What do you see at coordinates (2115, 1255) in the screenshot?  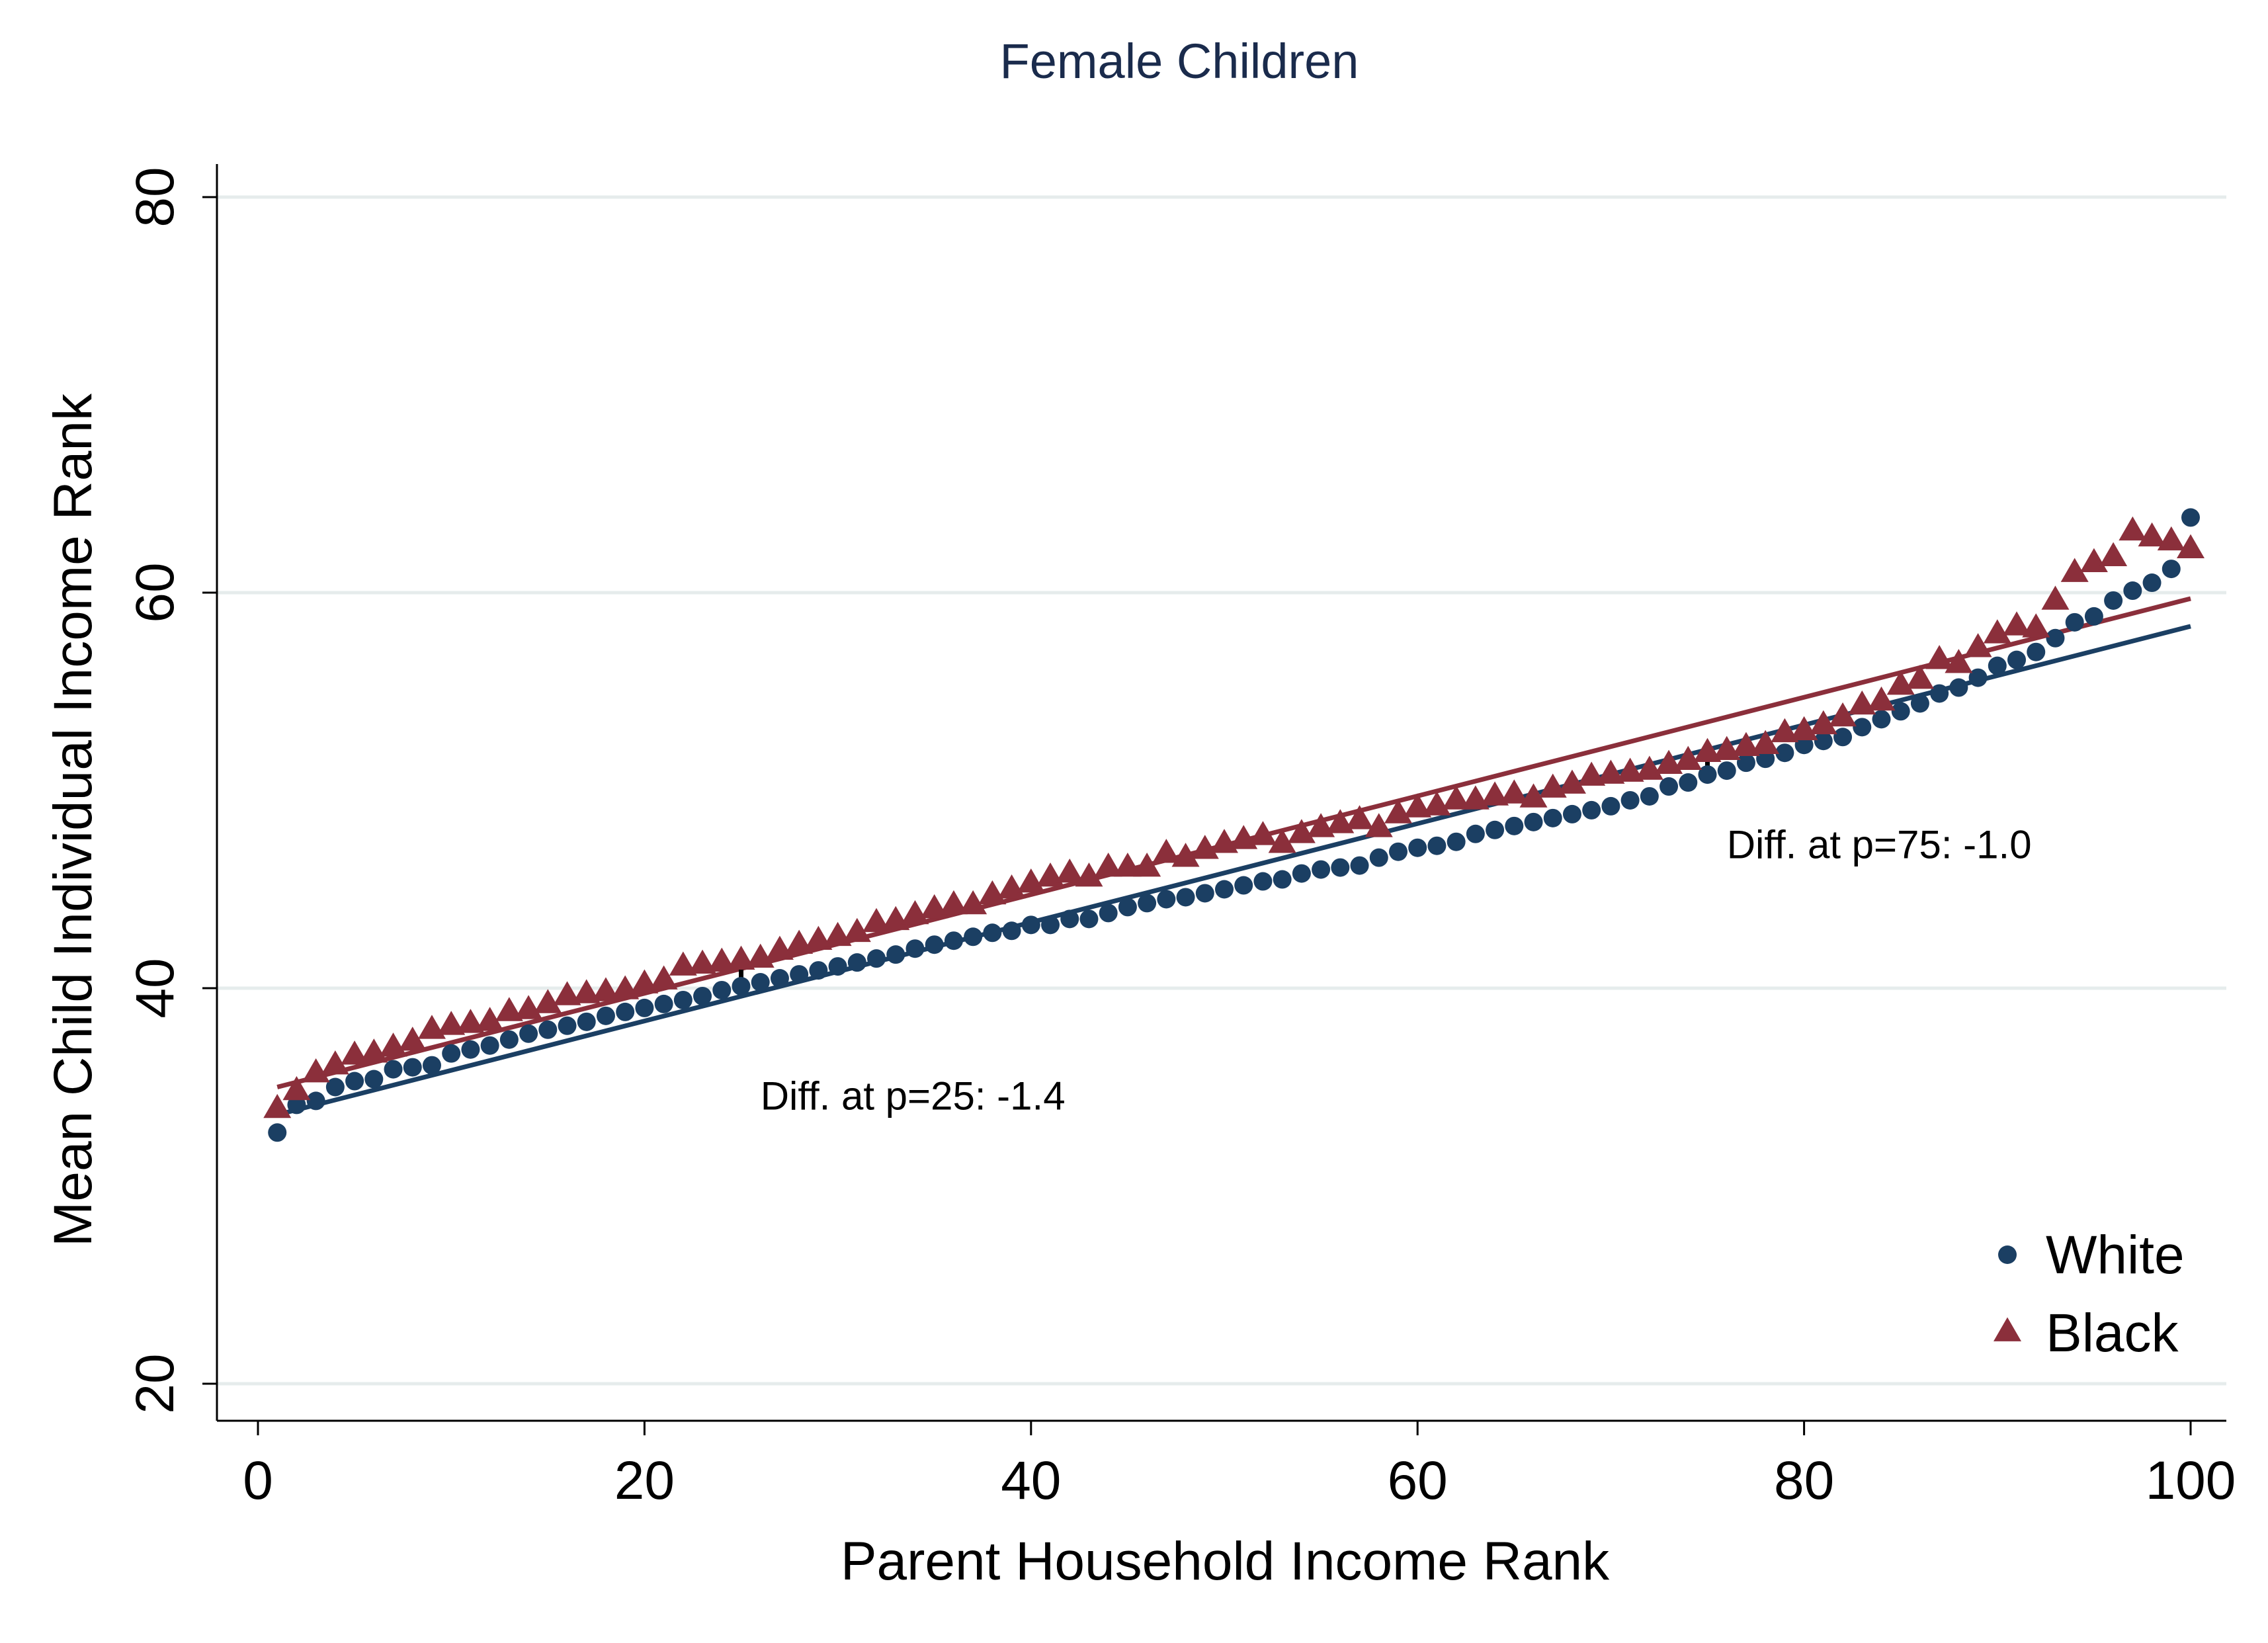 I see `legend-white-label: White` at bounding box center [2115, 1255].